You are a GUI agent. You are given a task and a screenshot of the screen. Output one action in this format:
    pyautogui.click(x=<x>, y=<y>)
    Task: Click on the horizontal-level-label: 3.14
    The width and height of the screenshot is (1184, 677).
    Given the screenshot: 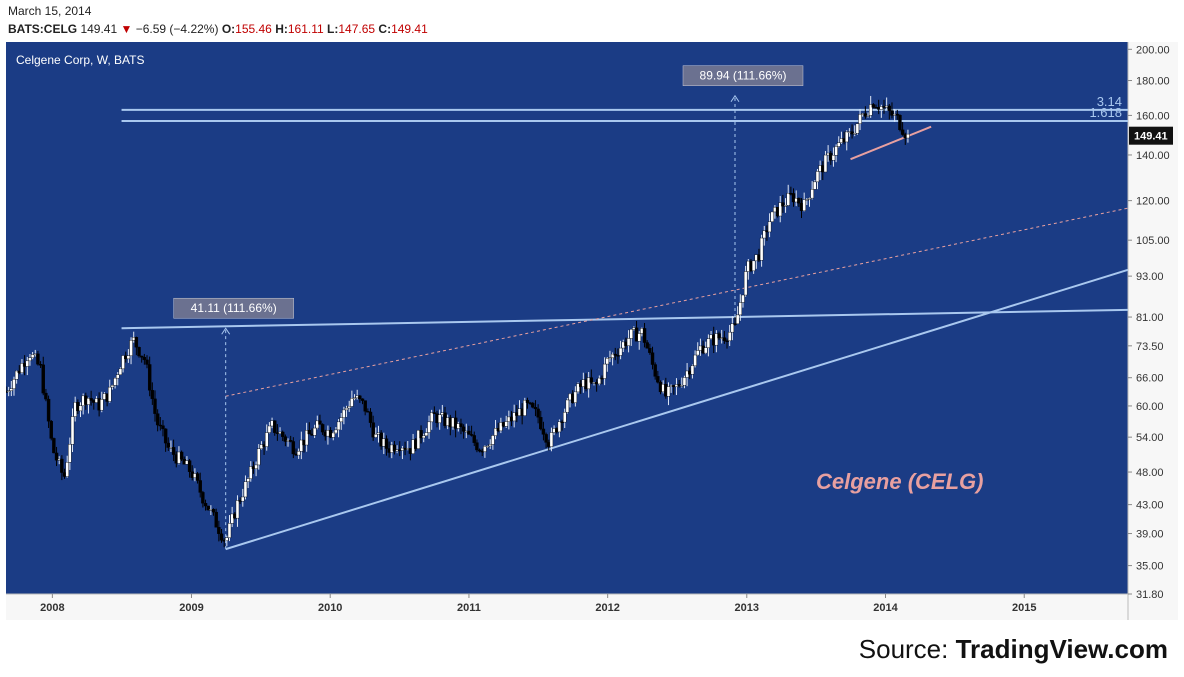 What is the action you would take?
    pyautogui.click(x=1109, y=101)
    